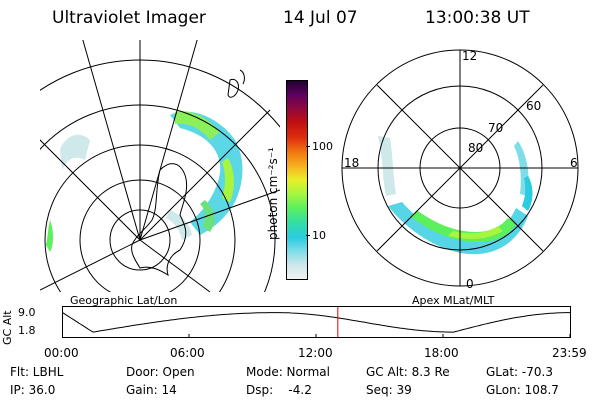 Image resolution: width=600 pixels, height=400 pixels. I want to click on mlat-label-60: 60, so click(533, 106).